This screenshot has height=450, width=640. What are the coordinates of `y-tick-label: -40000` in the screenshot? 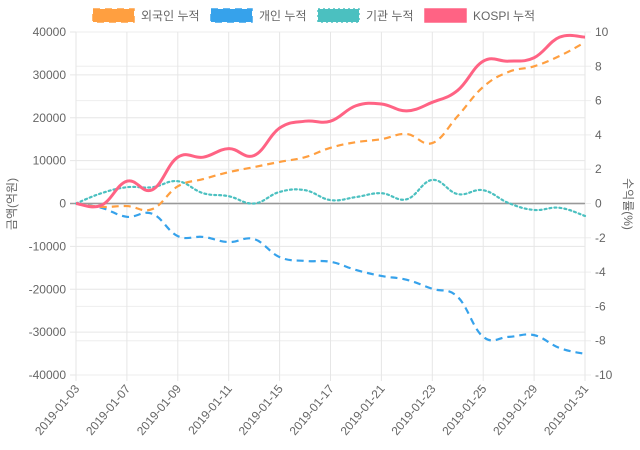 It's located at (48, 375).